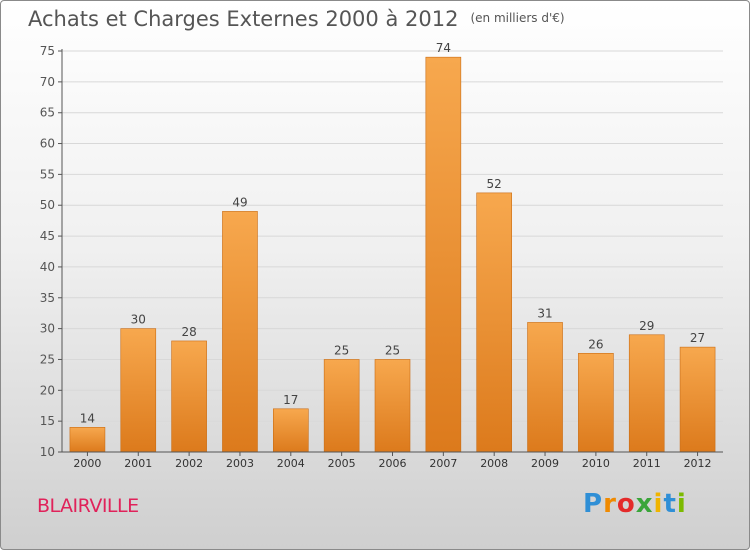 The width and height of the screenshot is (750, 550). Describe the element at coordinates (188, 332) in the screenshot. I see `bar-value-label: 28` at that location.